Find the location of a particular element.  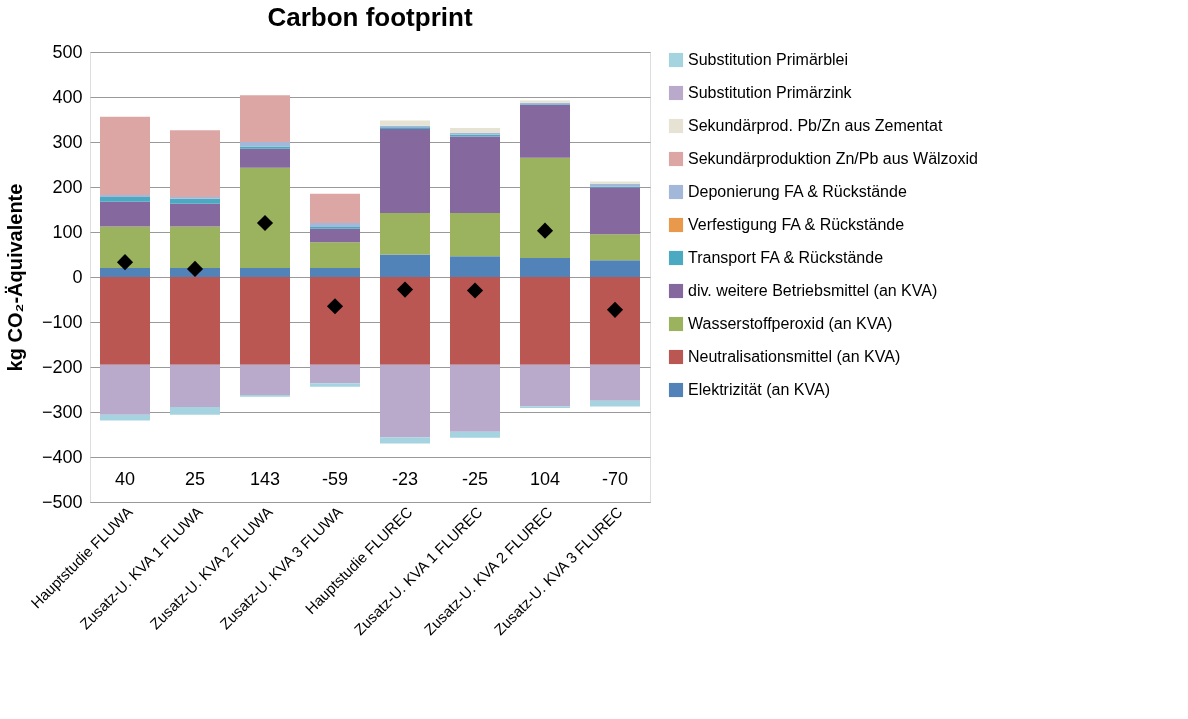

annotation: -70 is located at coordinates (615, 479).